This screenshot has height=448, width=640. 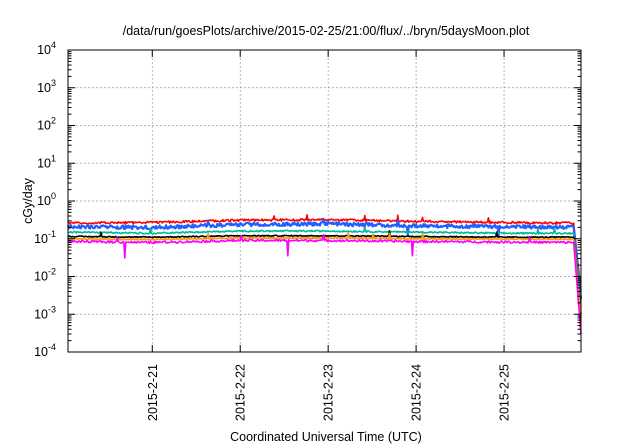 What do you see at coordinates (46, 48) in the screenshot?
I see `y-tick-label: 10⁴` at bounding box center [46, 48].